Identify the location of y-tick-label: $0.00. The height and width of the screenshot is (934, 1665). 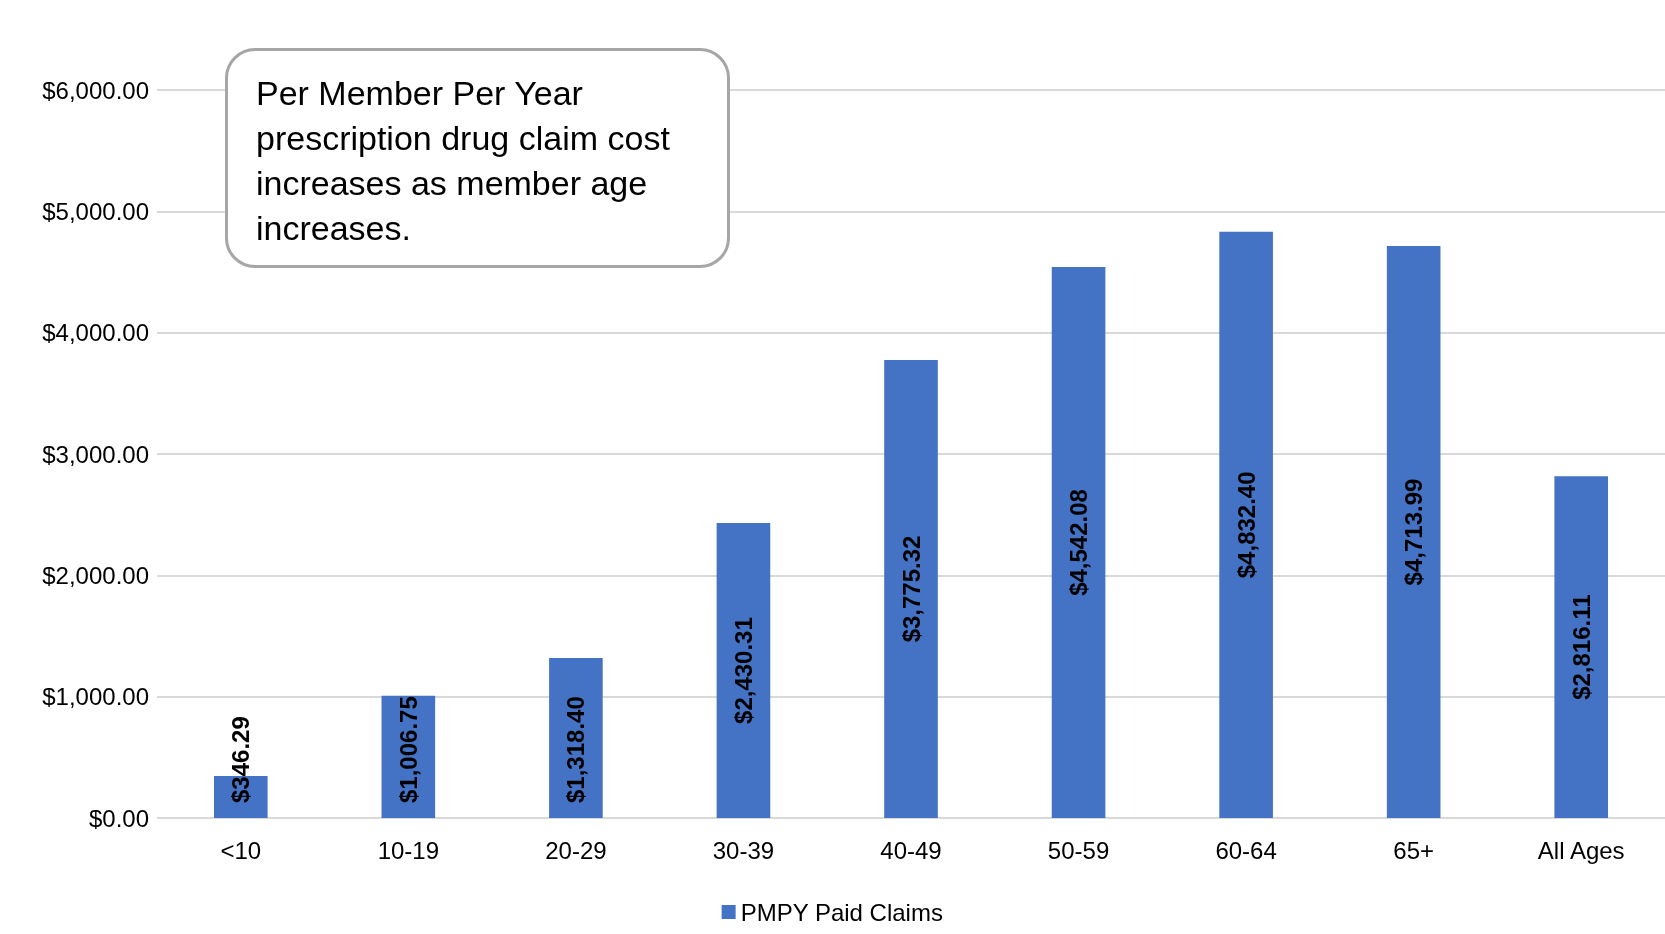
(118, 818).